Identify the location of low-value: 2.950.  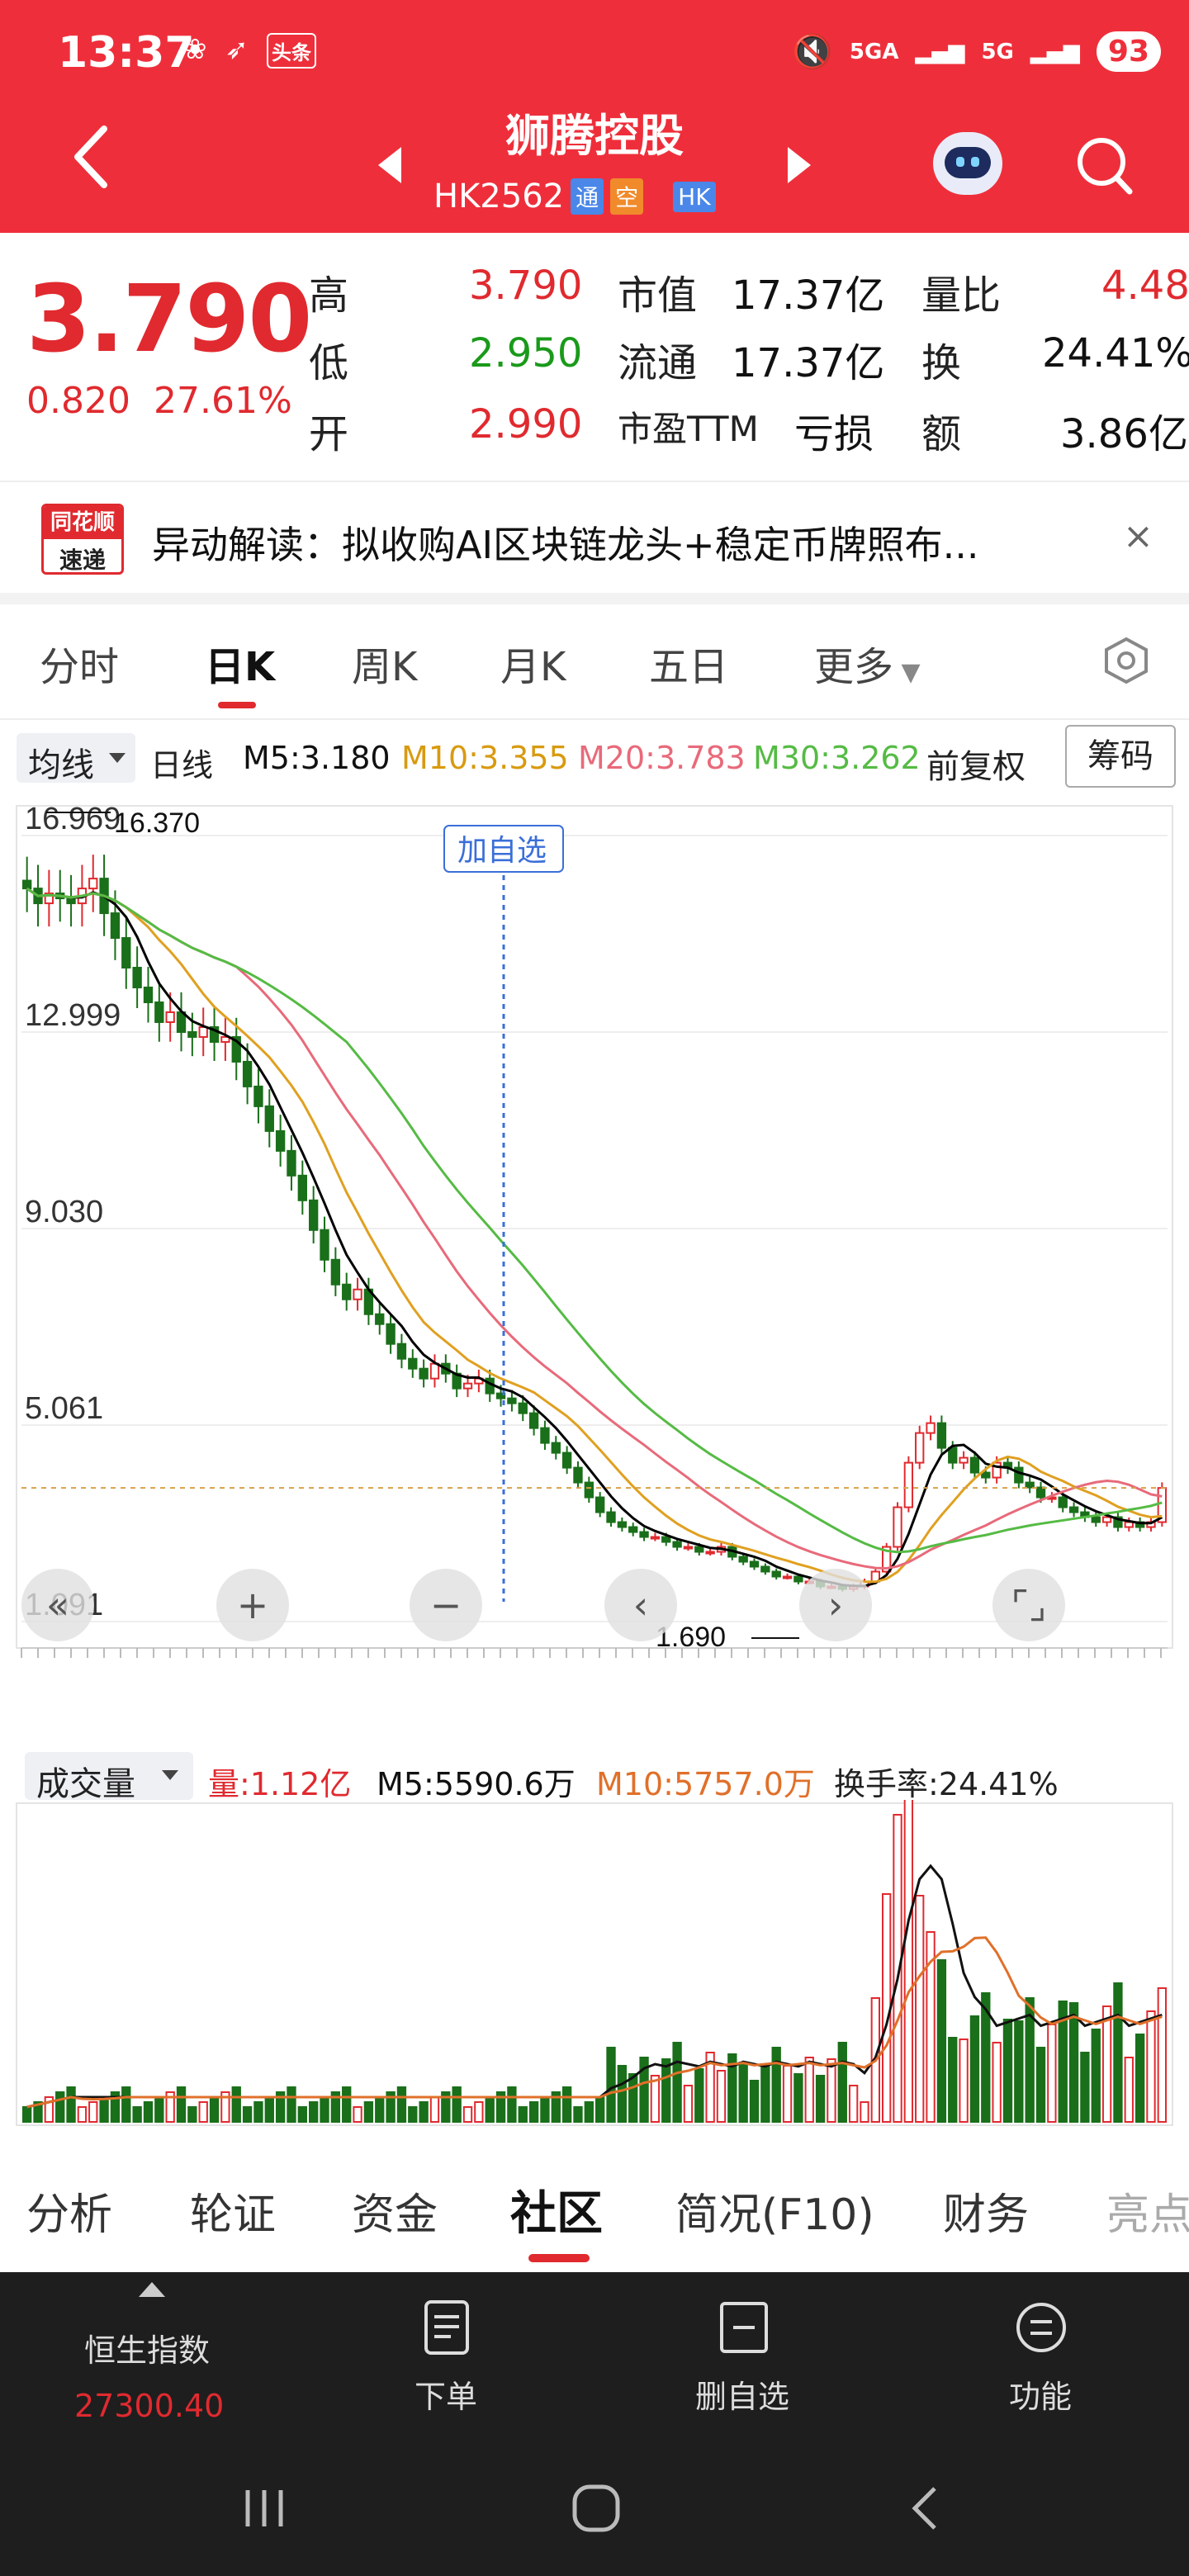
(526, 353).